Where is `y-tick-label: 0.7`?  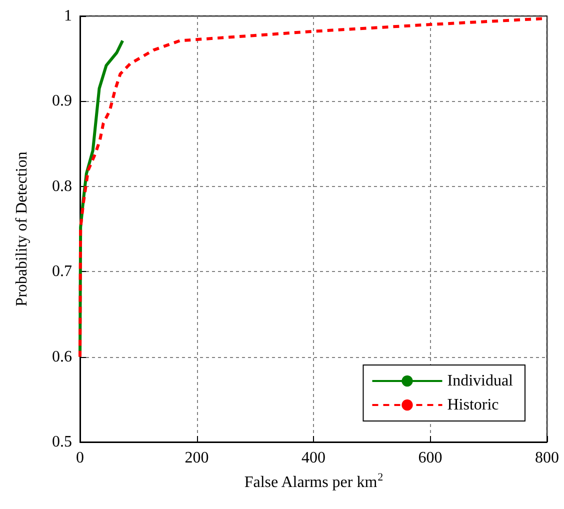 y-tick-label: 0.7 is located at coordinates (62, 271).